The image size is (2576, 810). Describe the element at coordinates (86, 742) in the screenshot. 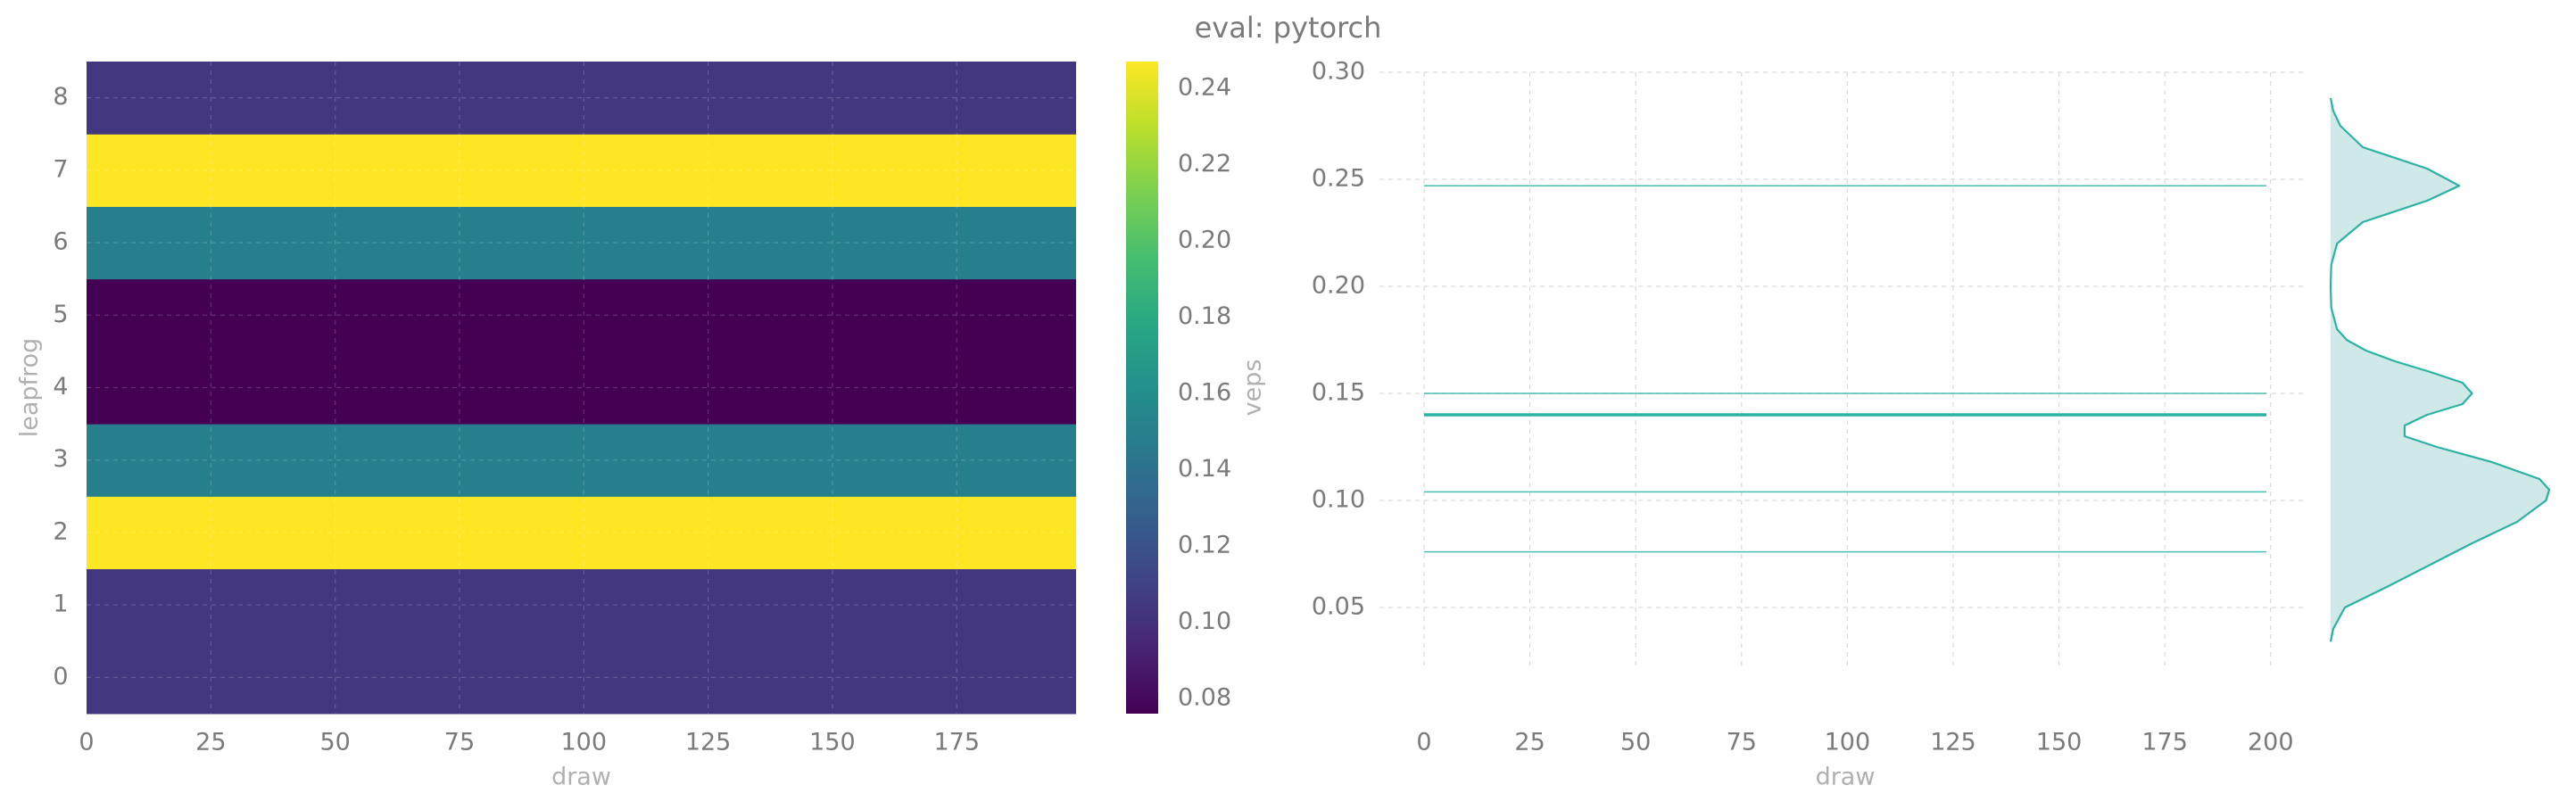

I see `heatmap-x-tick-label: 0` at that location.